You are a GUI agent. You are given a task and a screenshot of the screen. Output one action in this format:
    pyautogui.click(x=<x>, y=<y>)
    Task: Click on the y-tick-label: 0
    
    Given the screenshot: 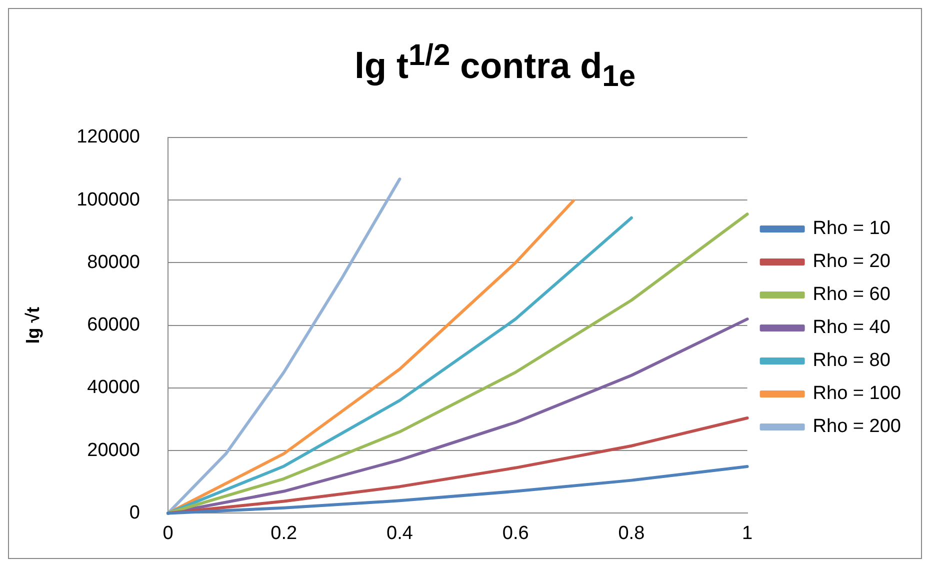 What is the action you would take?
    pyautogui.click(x=134, y=513)
    